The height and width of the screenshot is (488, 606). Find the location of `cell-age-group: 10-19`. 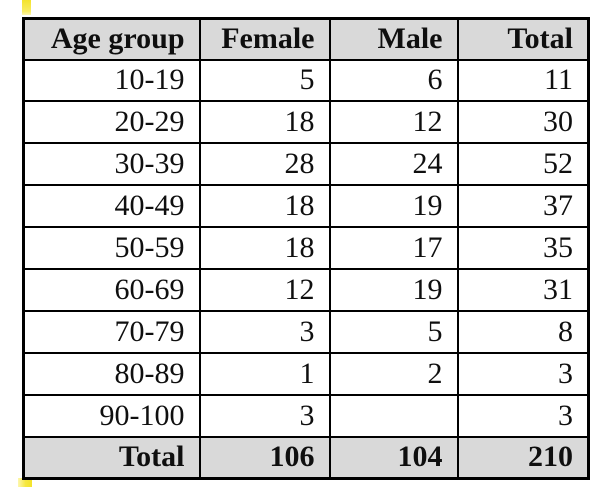

cell-age-group: 10-19 is located at coordinates (111, 80).